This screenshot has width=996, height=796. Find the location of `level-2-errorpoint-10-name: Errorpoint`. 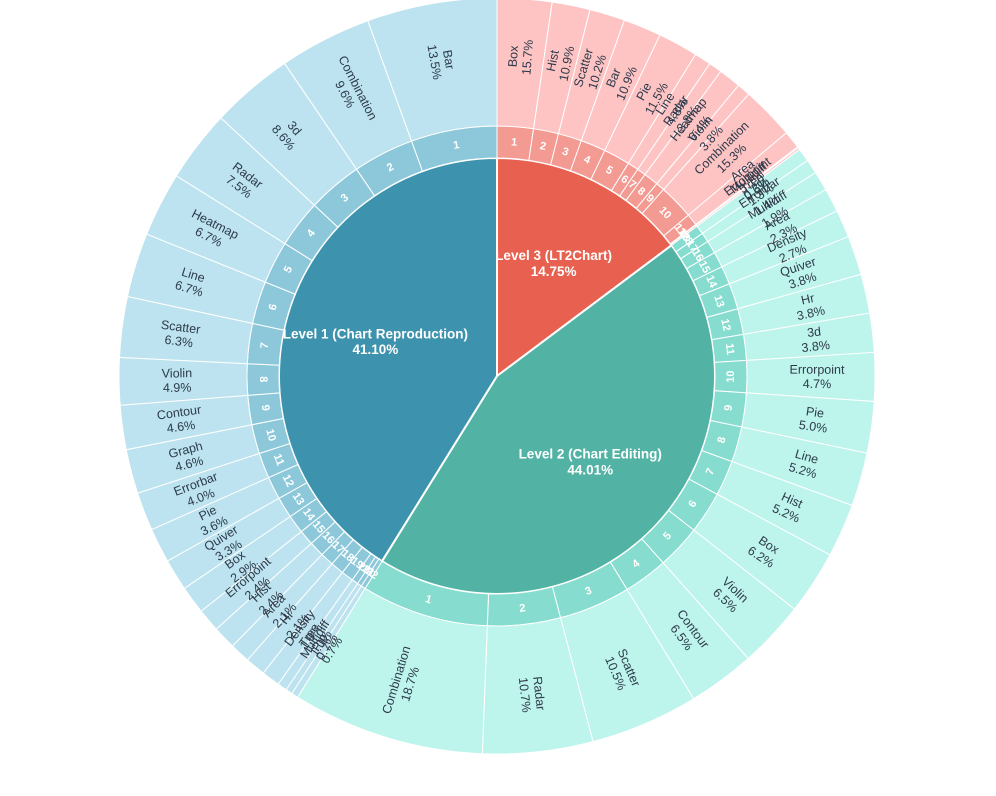

level-2-errorpoint-10-name: Errorpoint is located at coordinates (817, 370).